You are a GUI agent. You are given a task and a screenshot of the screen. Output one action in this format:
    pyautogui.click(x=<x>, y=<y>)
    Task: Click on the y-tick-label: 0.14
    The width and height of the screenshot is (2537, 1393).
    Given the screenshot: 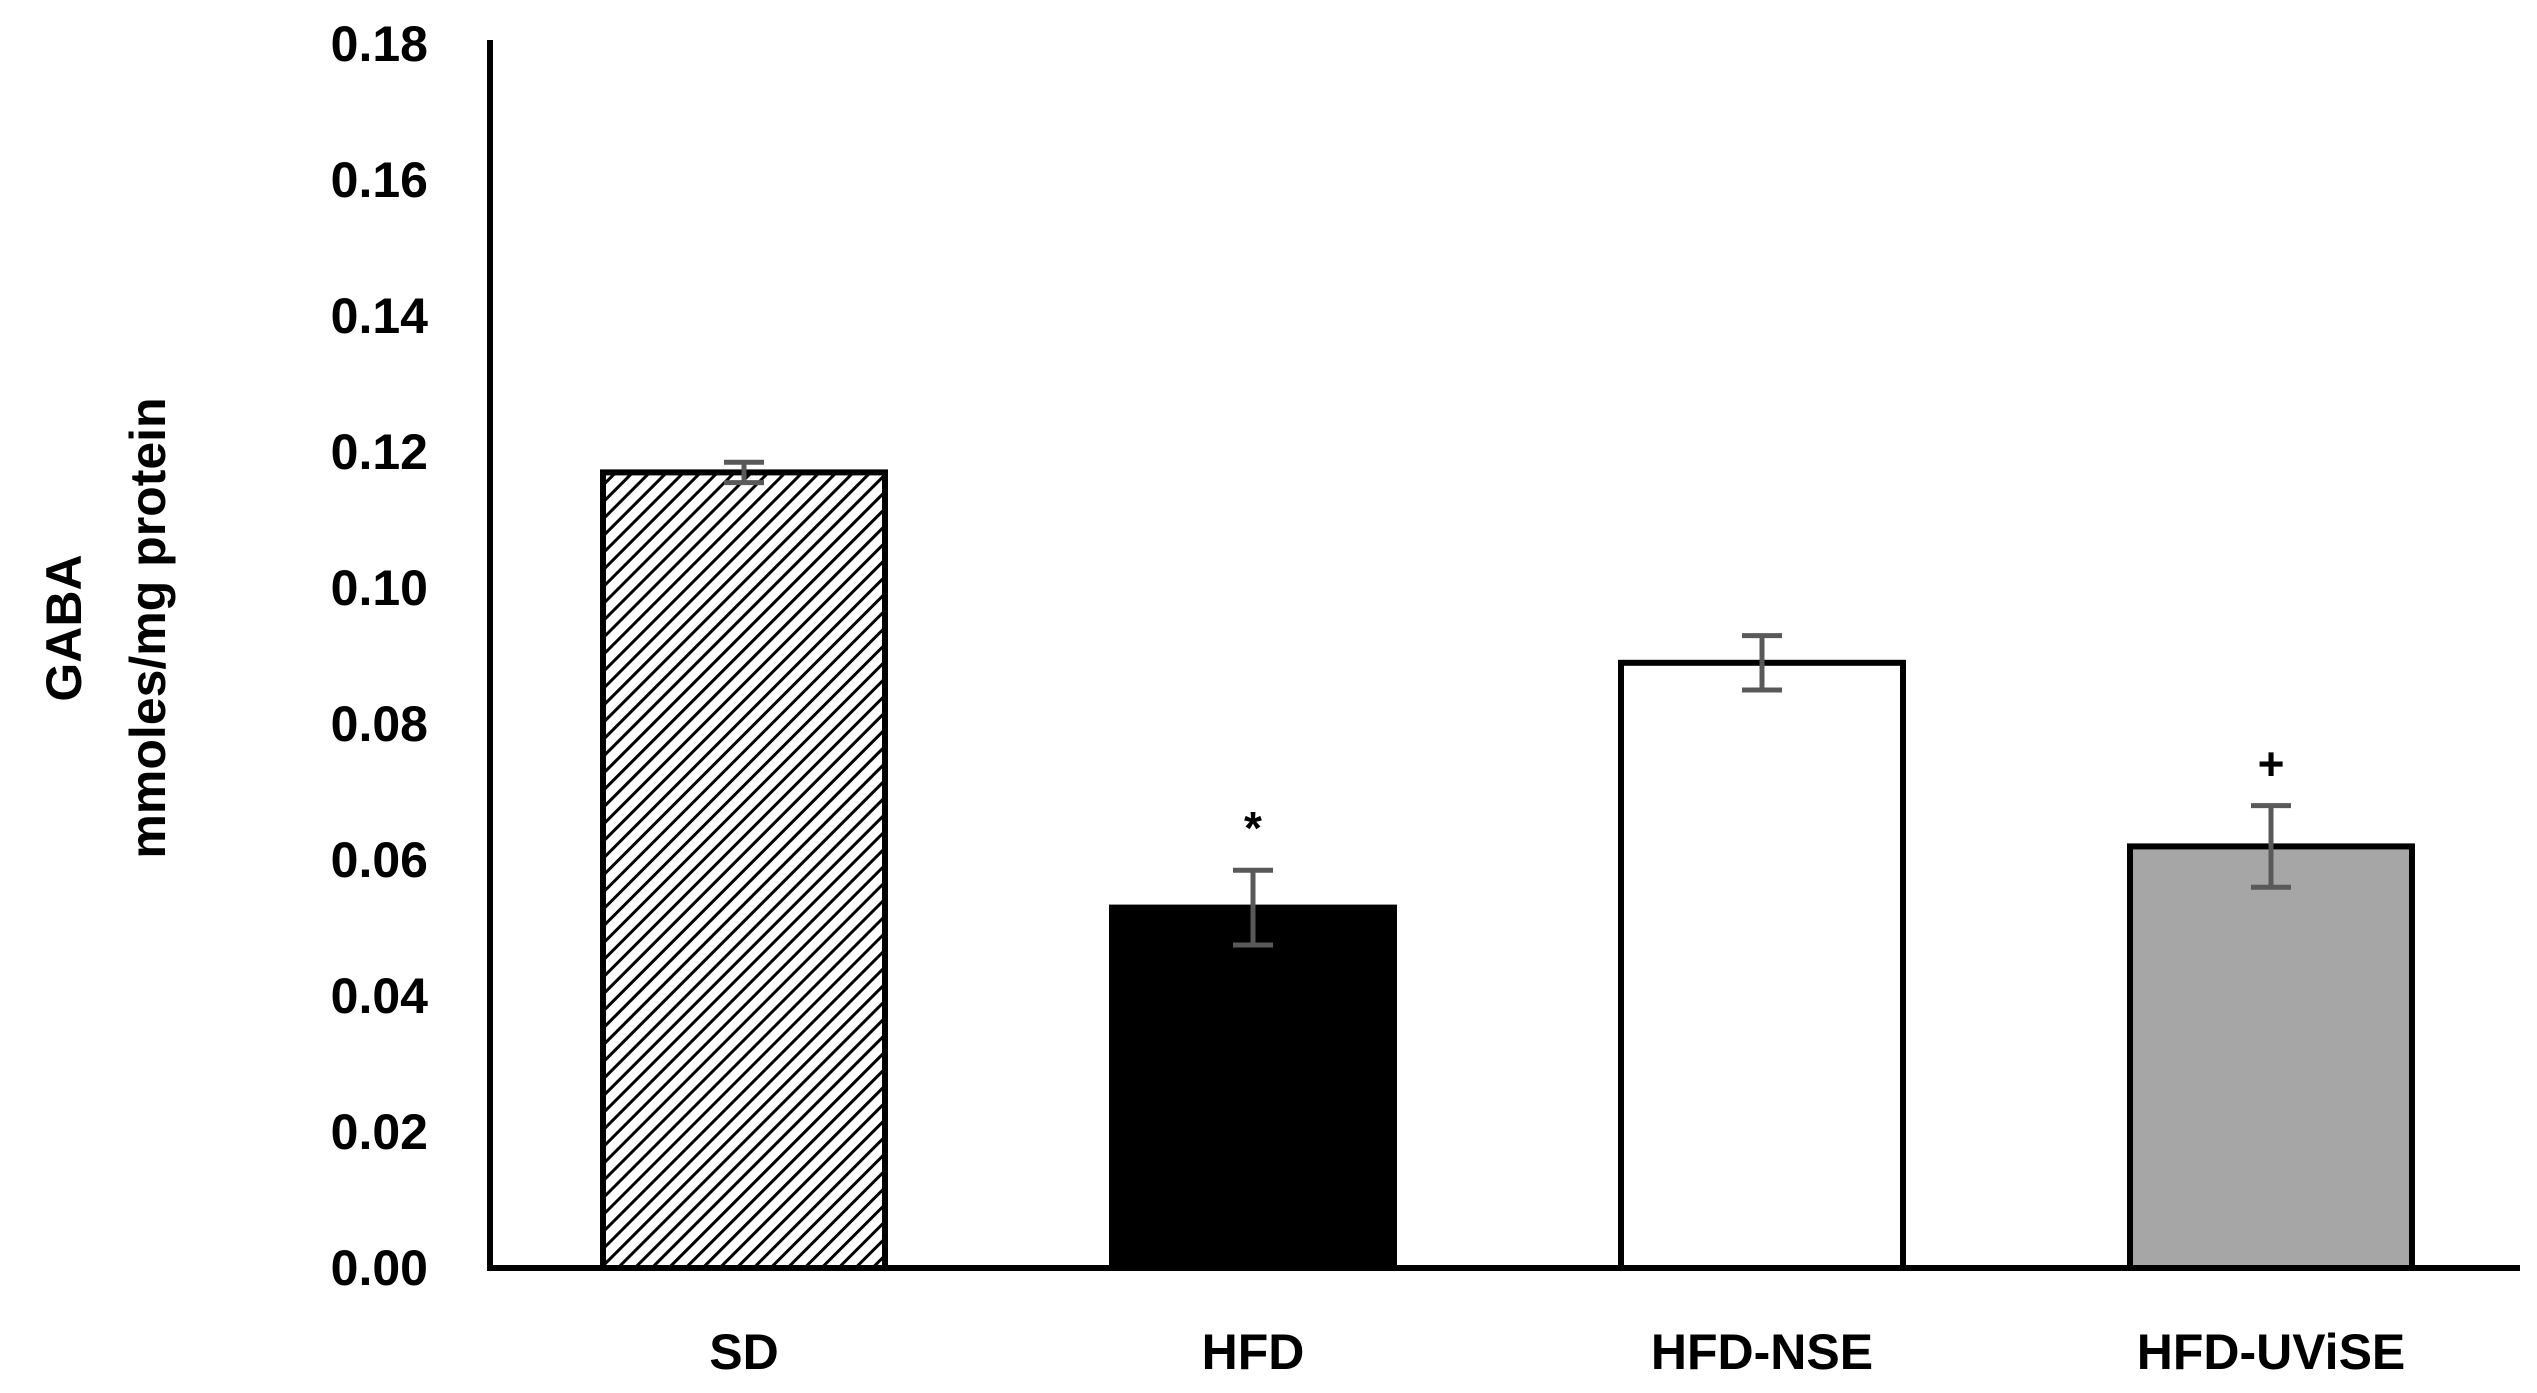 What is the action you would take?
    pyautogui.click(x=380, y=316)
    